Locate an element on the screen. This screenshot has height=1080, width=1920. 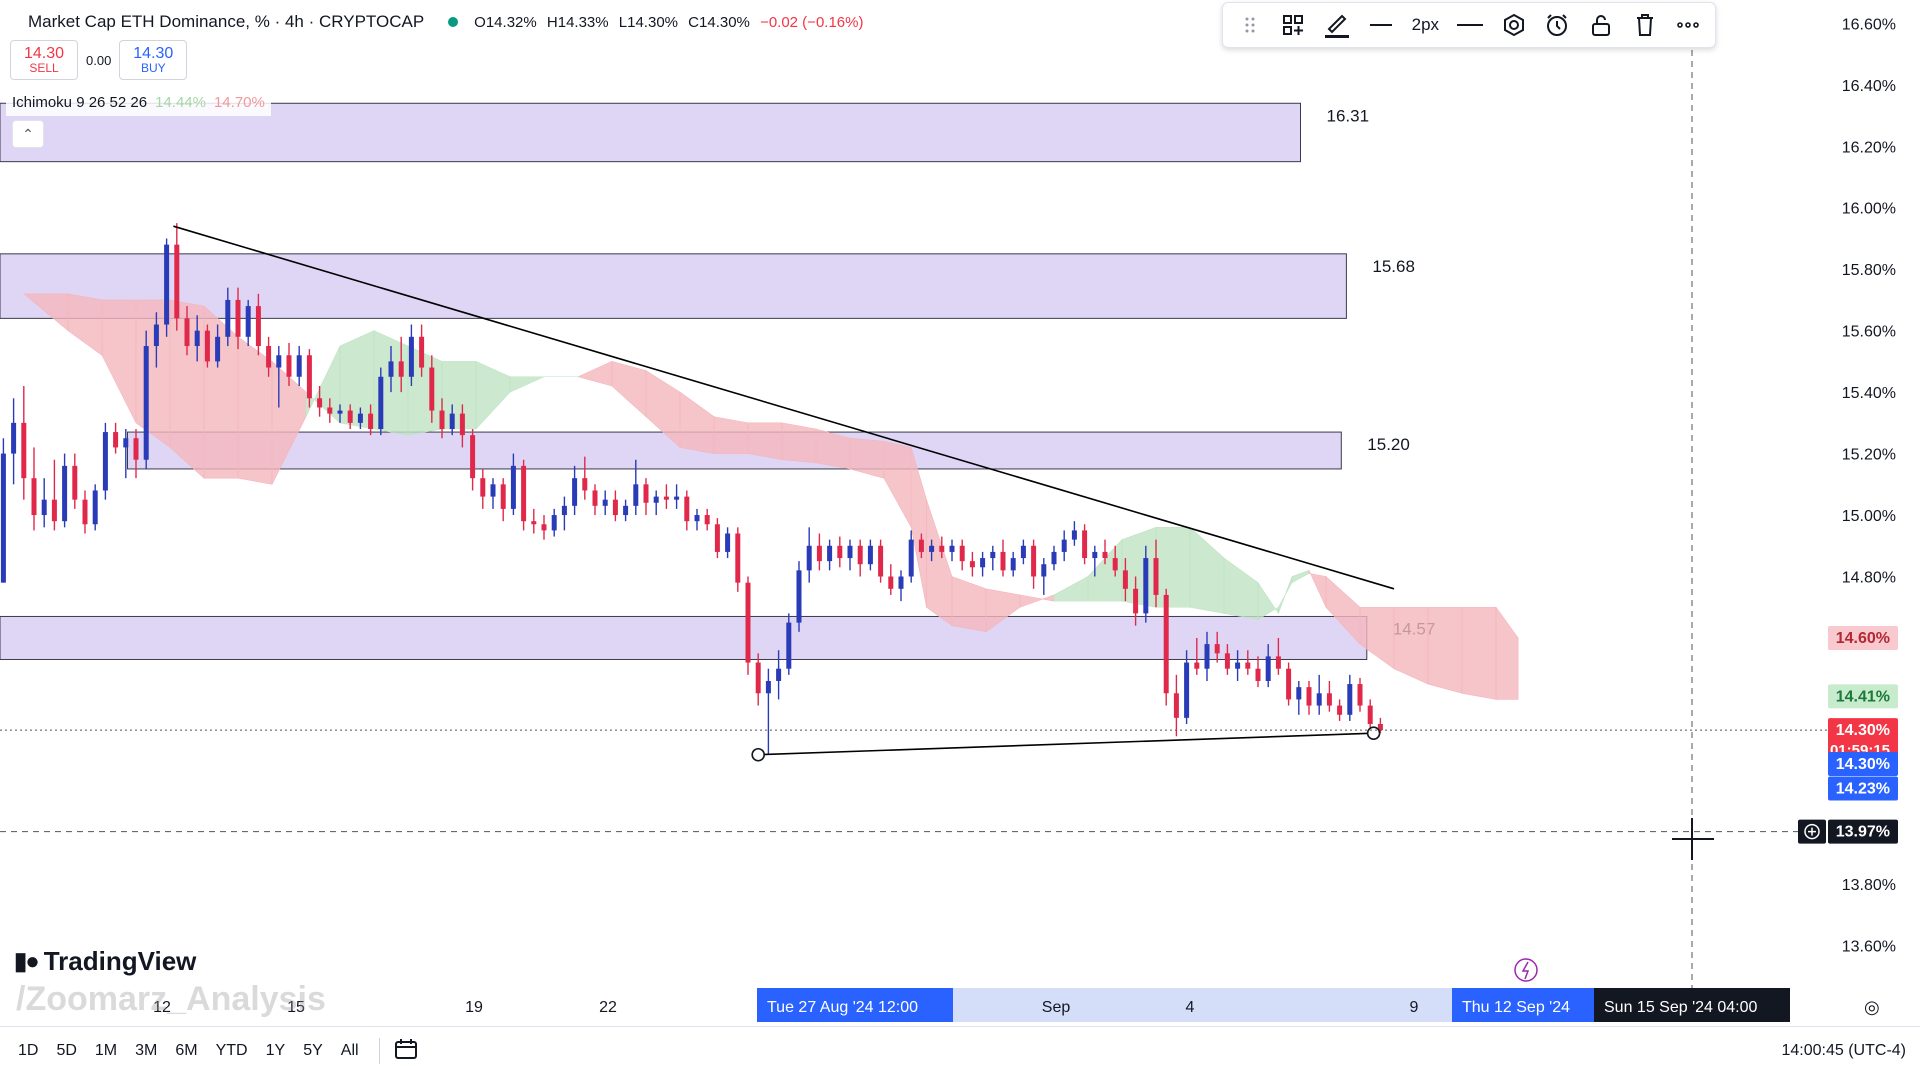
buy-label: BUY is located at coordinates (153, 68).